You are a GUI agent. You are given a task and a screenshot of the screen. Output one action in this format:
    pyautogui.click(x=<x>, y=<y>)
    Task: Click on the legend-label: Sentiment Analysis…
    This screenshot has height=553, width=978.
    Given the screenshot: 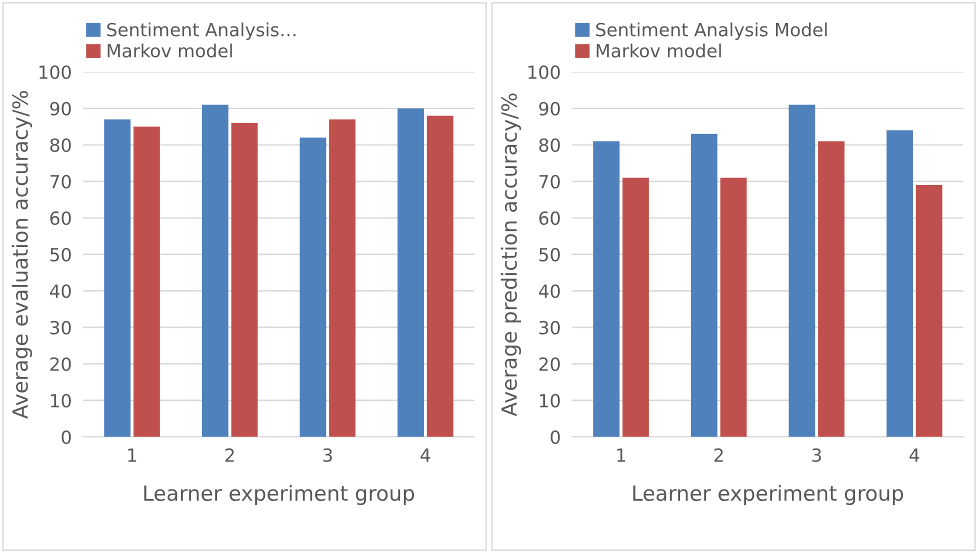 What is the action you would take?
    pyautogui.click(x=201, y=31)
    